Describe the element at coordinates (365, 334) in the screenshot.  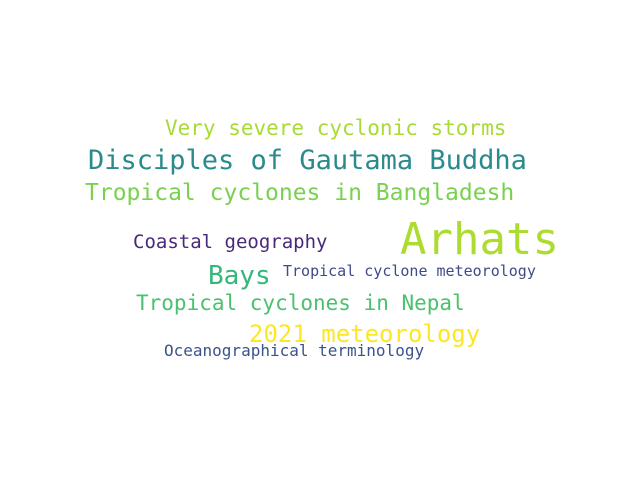
I see `word-2021-meteorology: 2021 meteorology` at that location.